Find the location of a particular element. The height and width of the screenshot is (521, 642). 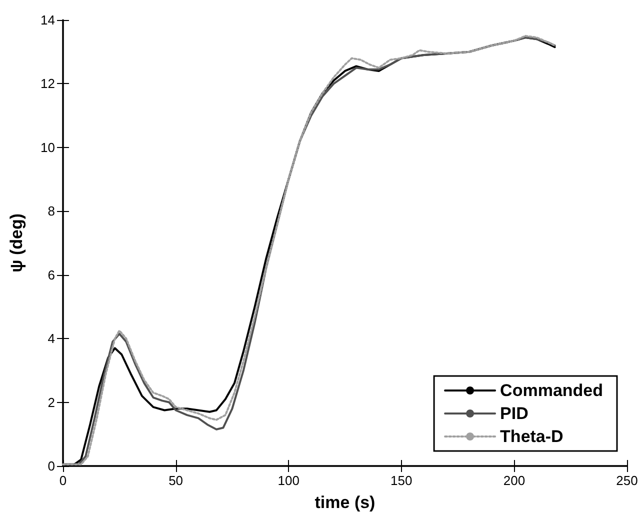

legend-label: Commanded is located at coordinates (552, 390).